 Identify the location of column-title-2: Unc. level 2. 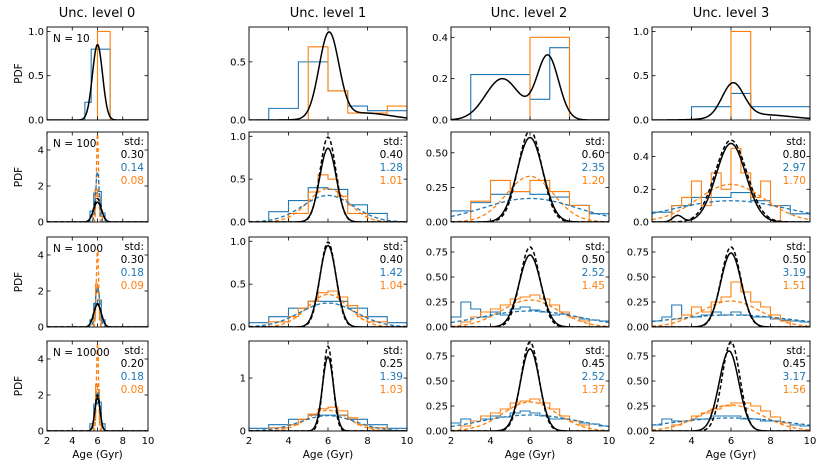
(529, 13).